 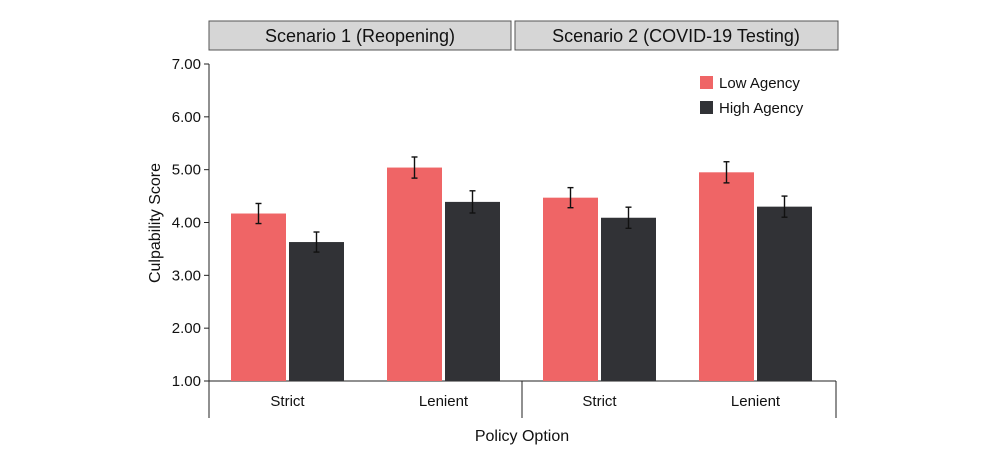 What do you see at coordinates (186, 117) in the screenshot?
I see `y-tick-label: 6.00` at bounding box center [186, 117].